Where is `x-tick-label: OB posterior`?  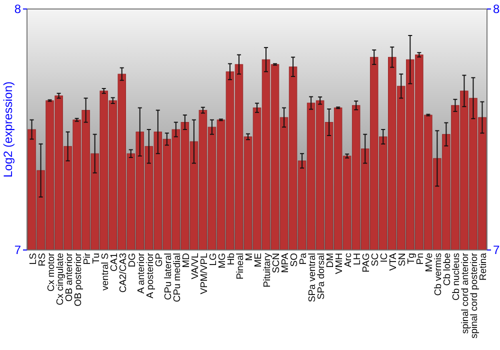 x-tick-label: OB posterior is located at coordinates (78, 279).